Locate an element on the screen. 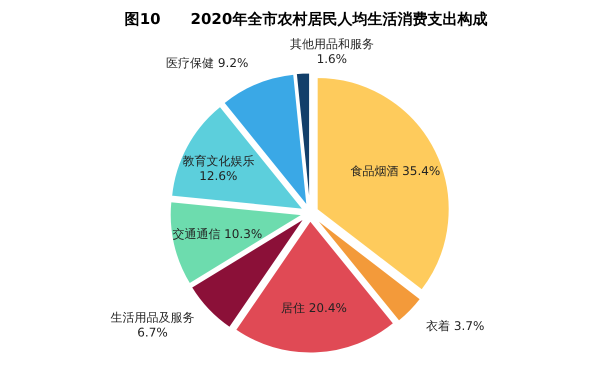  slice-label: 医疗保健 9.2% is located at coordinates (207, 63).